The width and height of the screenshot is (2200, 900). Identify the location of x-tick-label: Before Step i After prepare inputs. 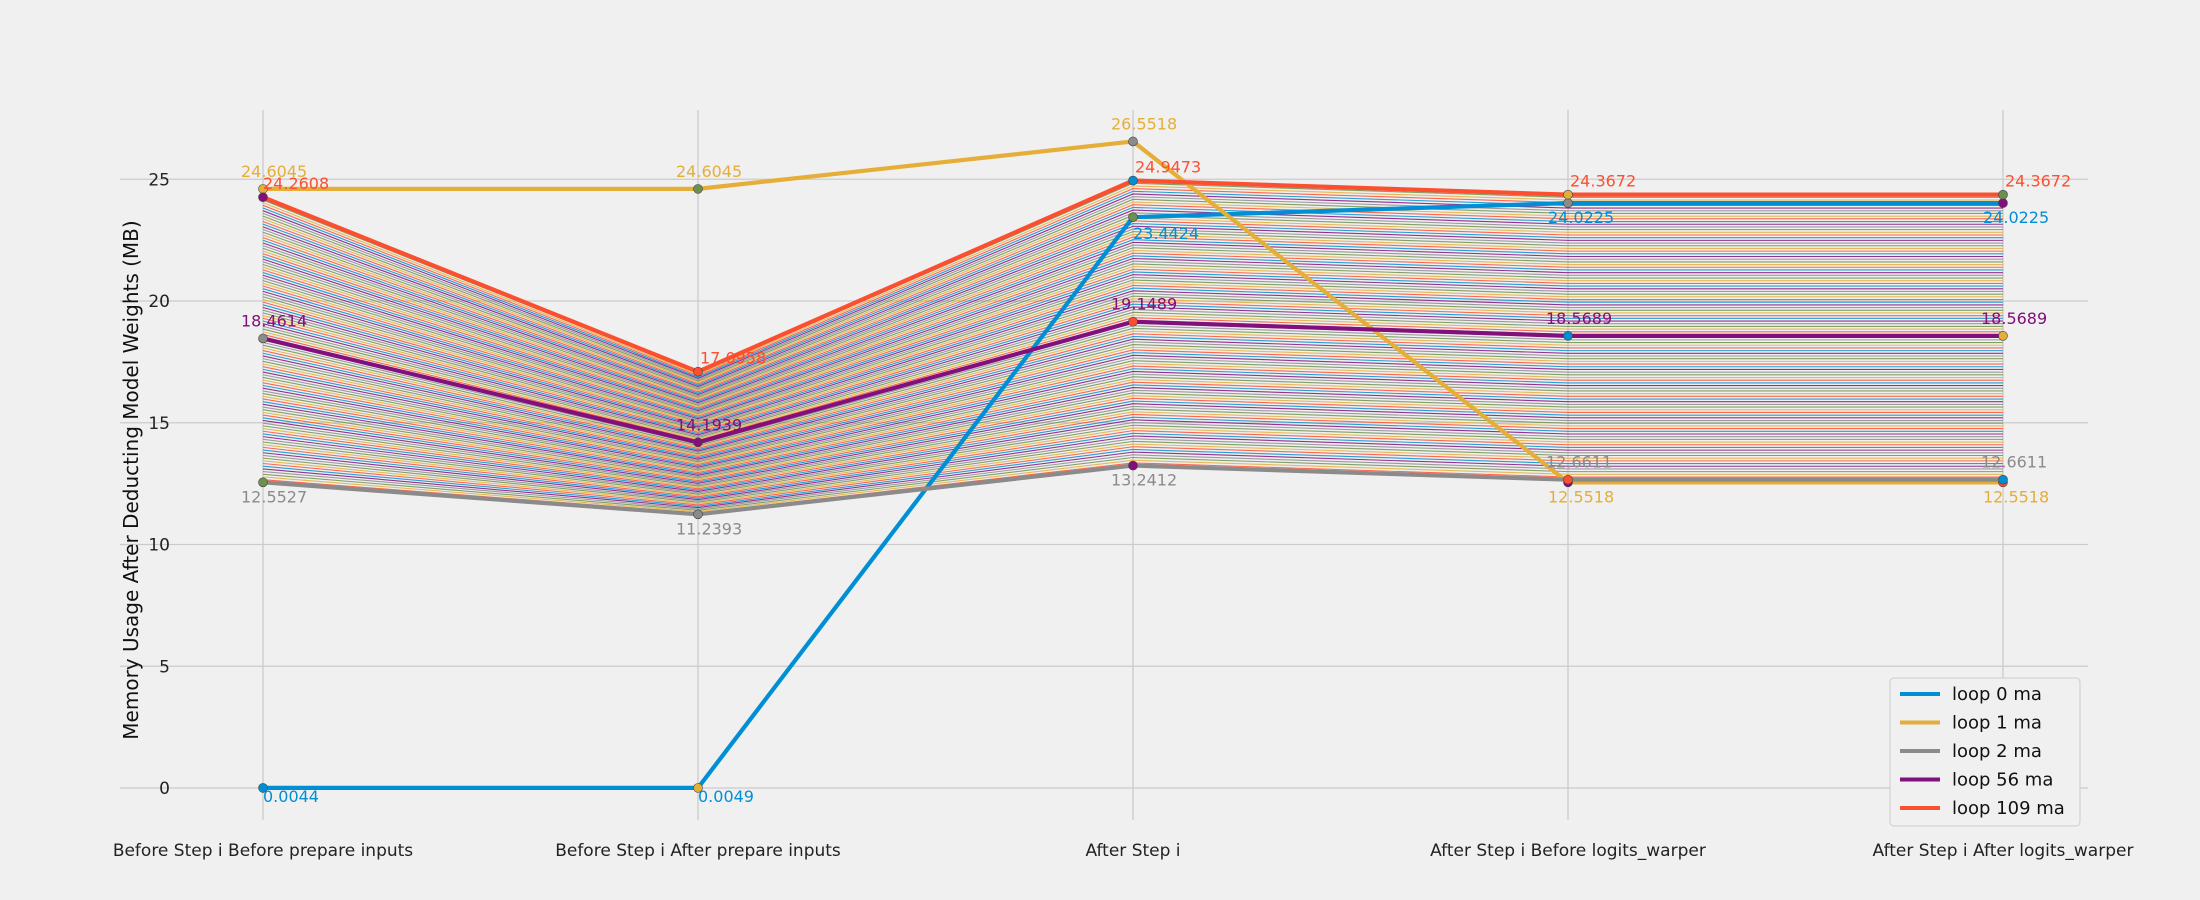
(698, 851).